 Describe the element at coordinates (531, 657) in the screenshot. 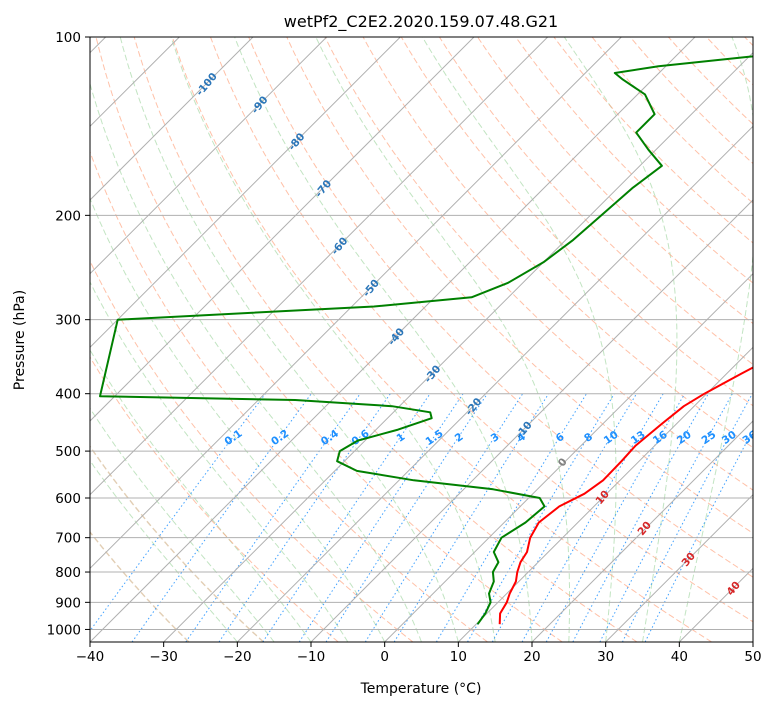

I see `x-tick-label: 20` at that location.